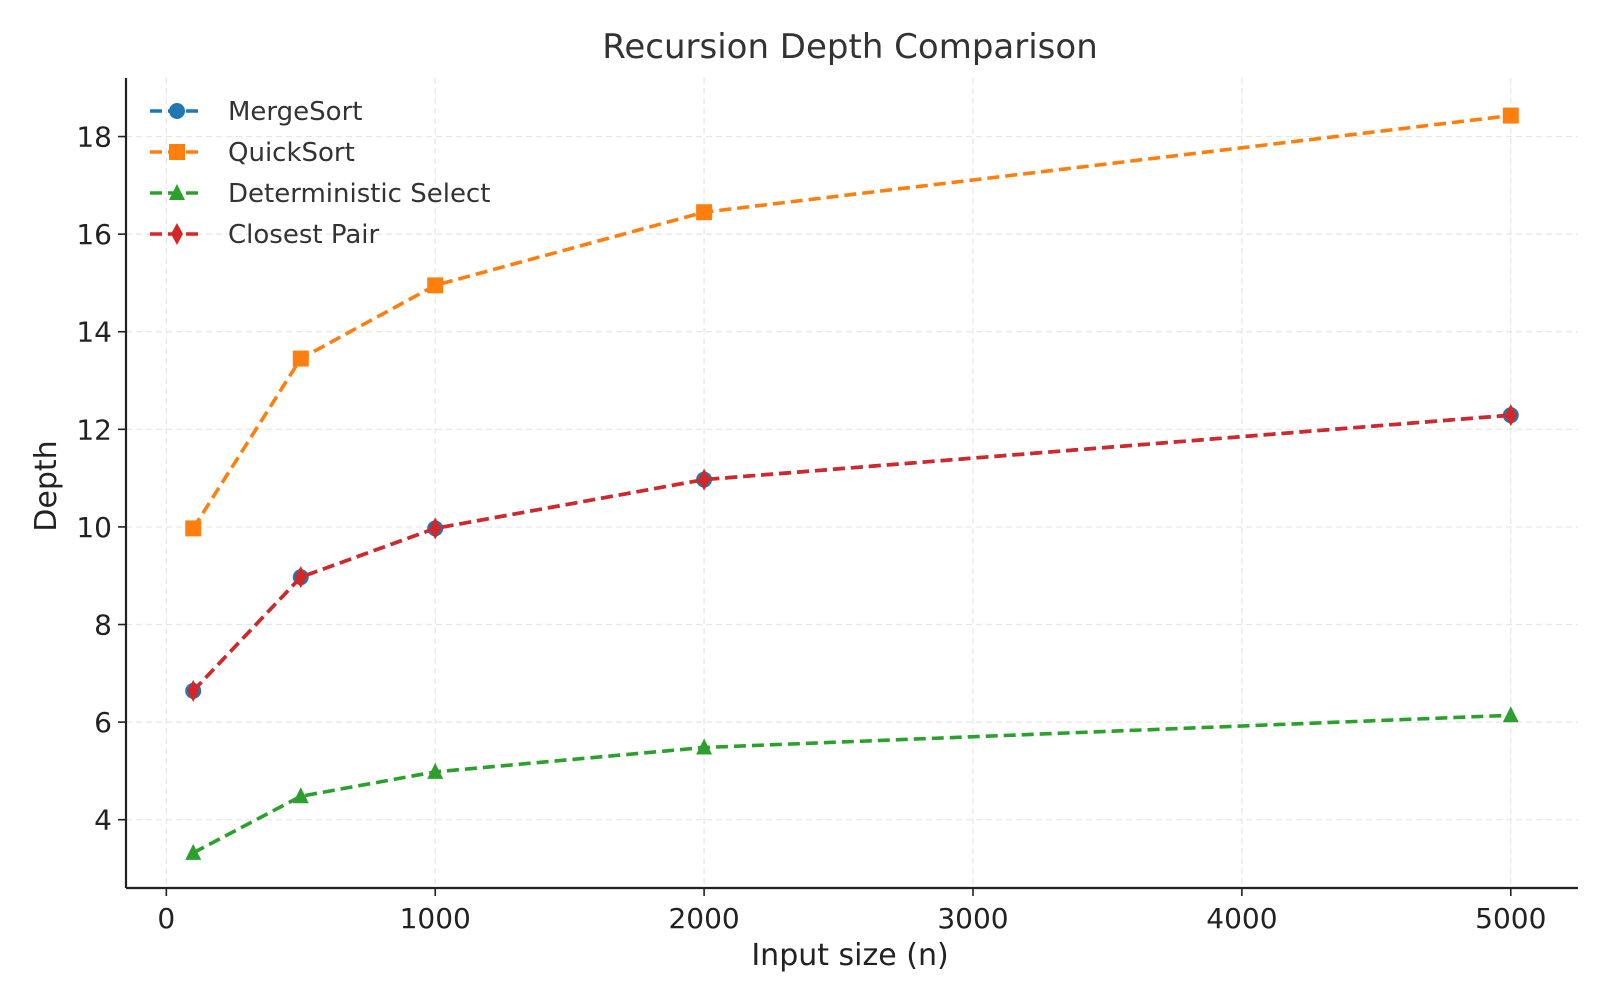  What do you see at coordinates (295, 112) in the screenshot?
I see `legend-label-mergesort: MergeSort` at bounding box center [295, 112].